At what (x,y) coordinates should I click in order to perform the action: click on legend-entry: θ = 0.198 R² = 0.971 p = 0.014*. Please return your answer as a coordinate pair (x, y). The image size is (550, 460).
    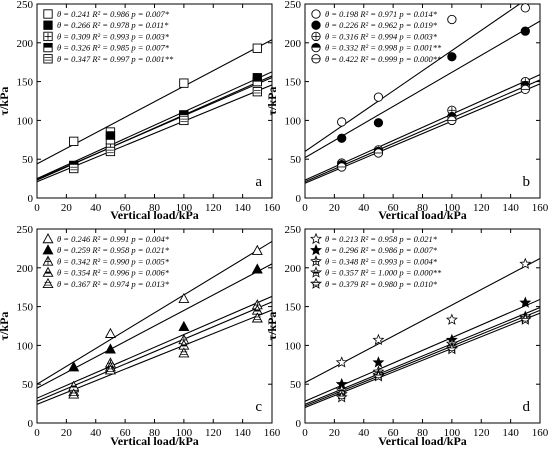
    Looking at the image, I should click on (381, 14).